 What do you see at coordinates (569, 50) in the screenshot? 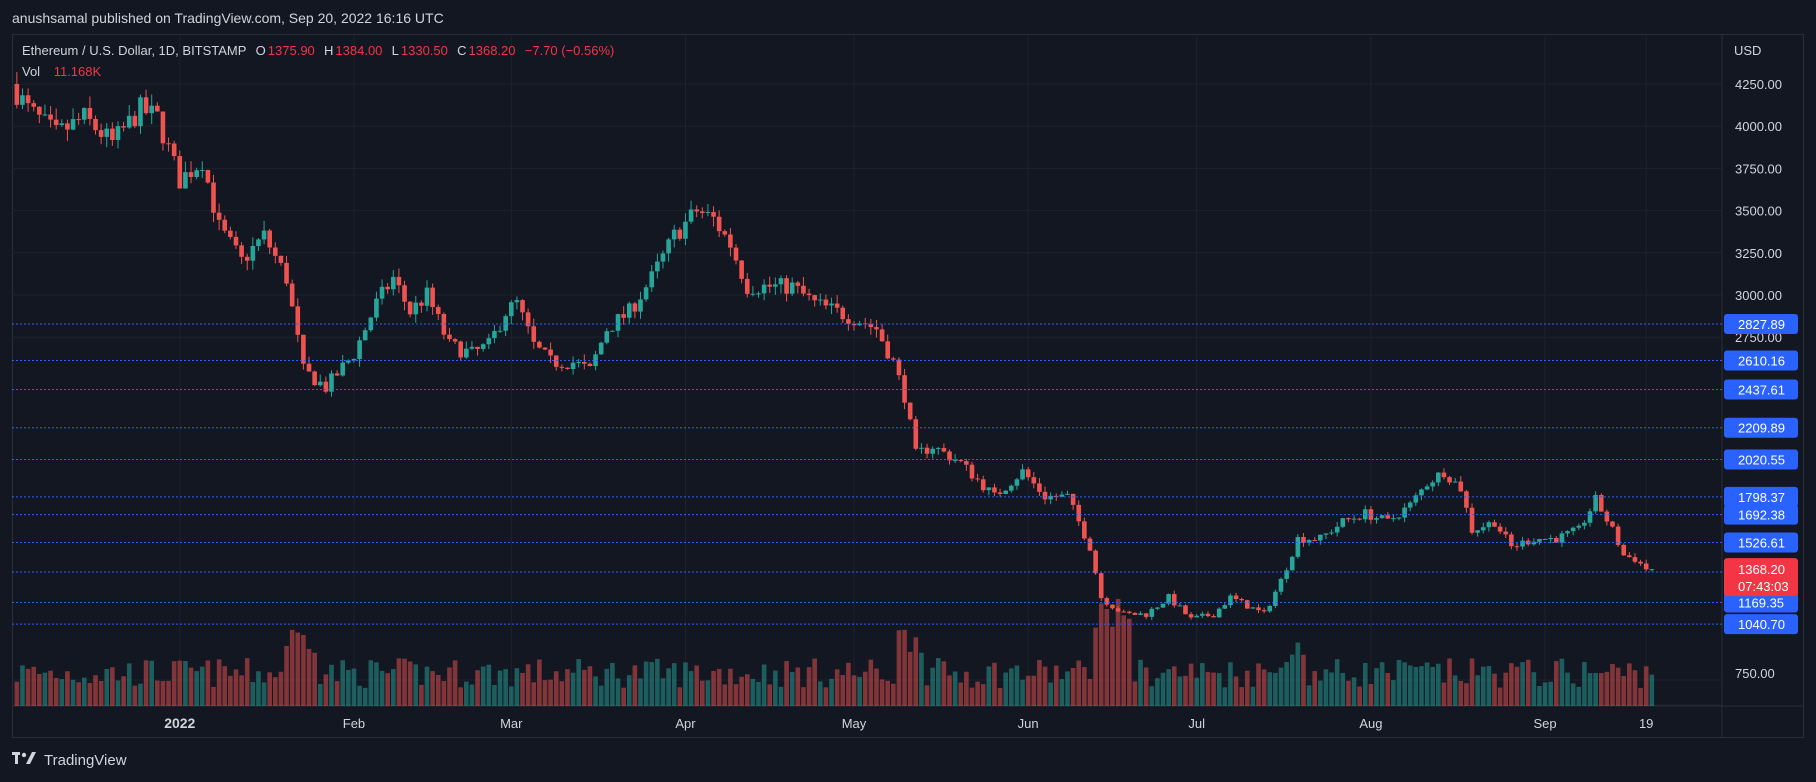
I see `change-value: −7.70 (−0.56%)` at bounding box center [569, 50].